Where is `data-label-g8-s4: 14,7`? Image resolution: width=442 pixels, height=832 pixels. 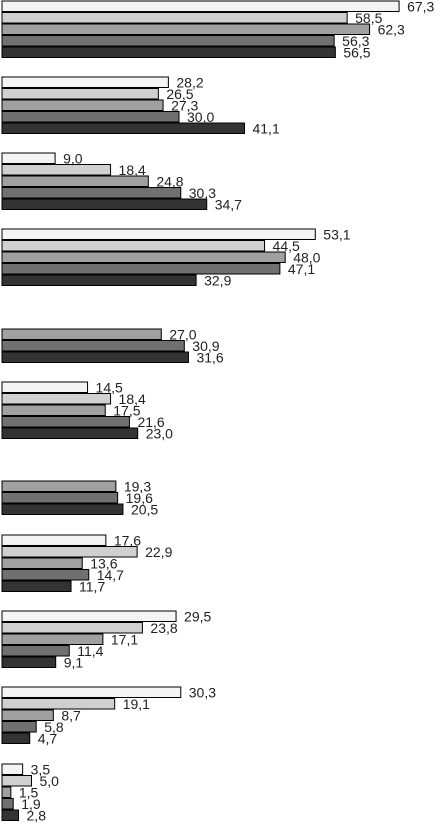 data-label-g8-s4: 14,7 is located at coordinates (110, 575).